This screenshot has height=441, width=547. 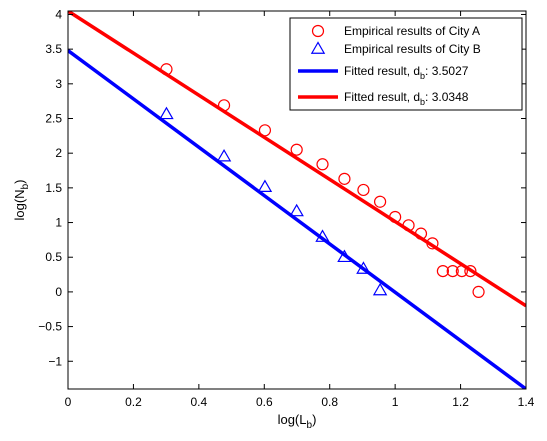 I want to click on legend-box, so click(x=406, y=64).